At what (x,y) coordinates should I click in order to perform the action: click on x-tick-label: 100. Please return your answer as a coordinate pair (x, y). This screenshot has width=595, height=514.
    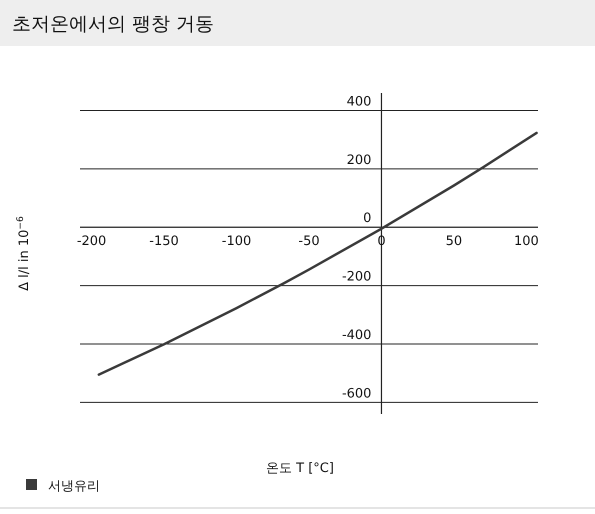
    Looking at the image, I should click on (526, 242).